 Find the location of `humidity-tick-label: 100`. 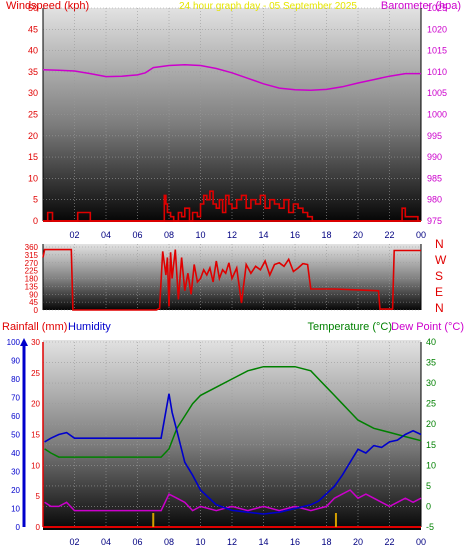

humidity-tick-label: 100 is located at coordinates (14, 342).